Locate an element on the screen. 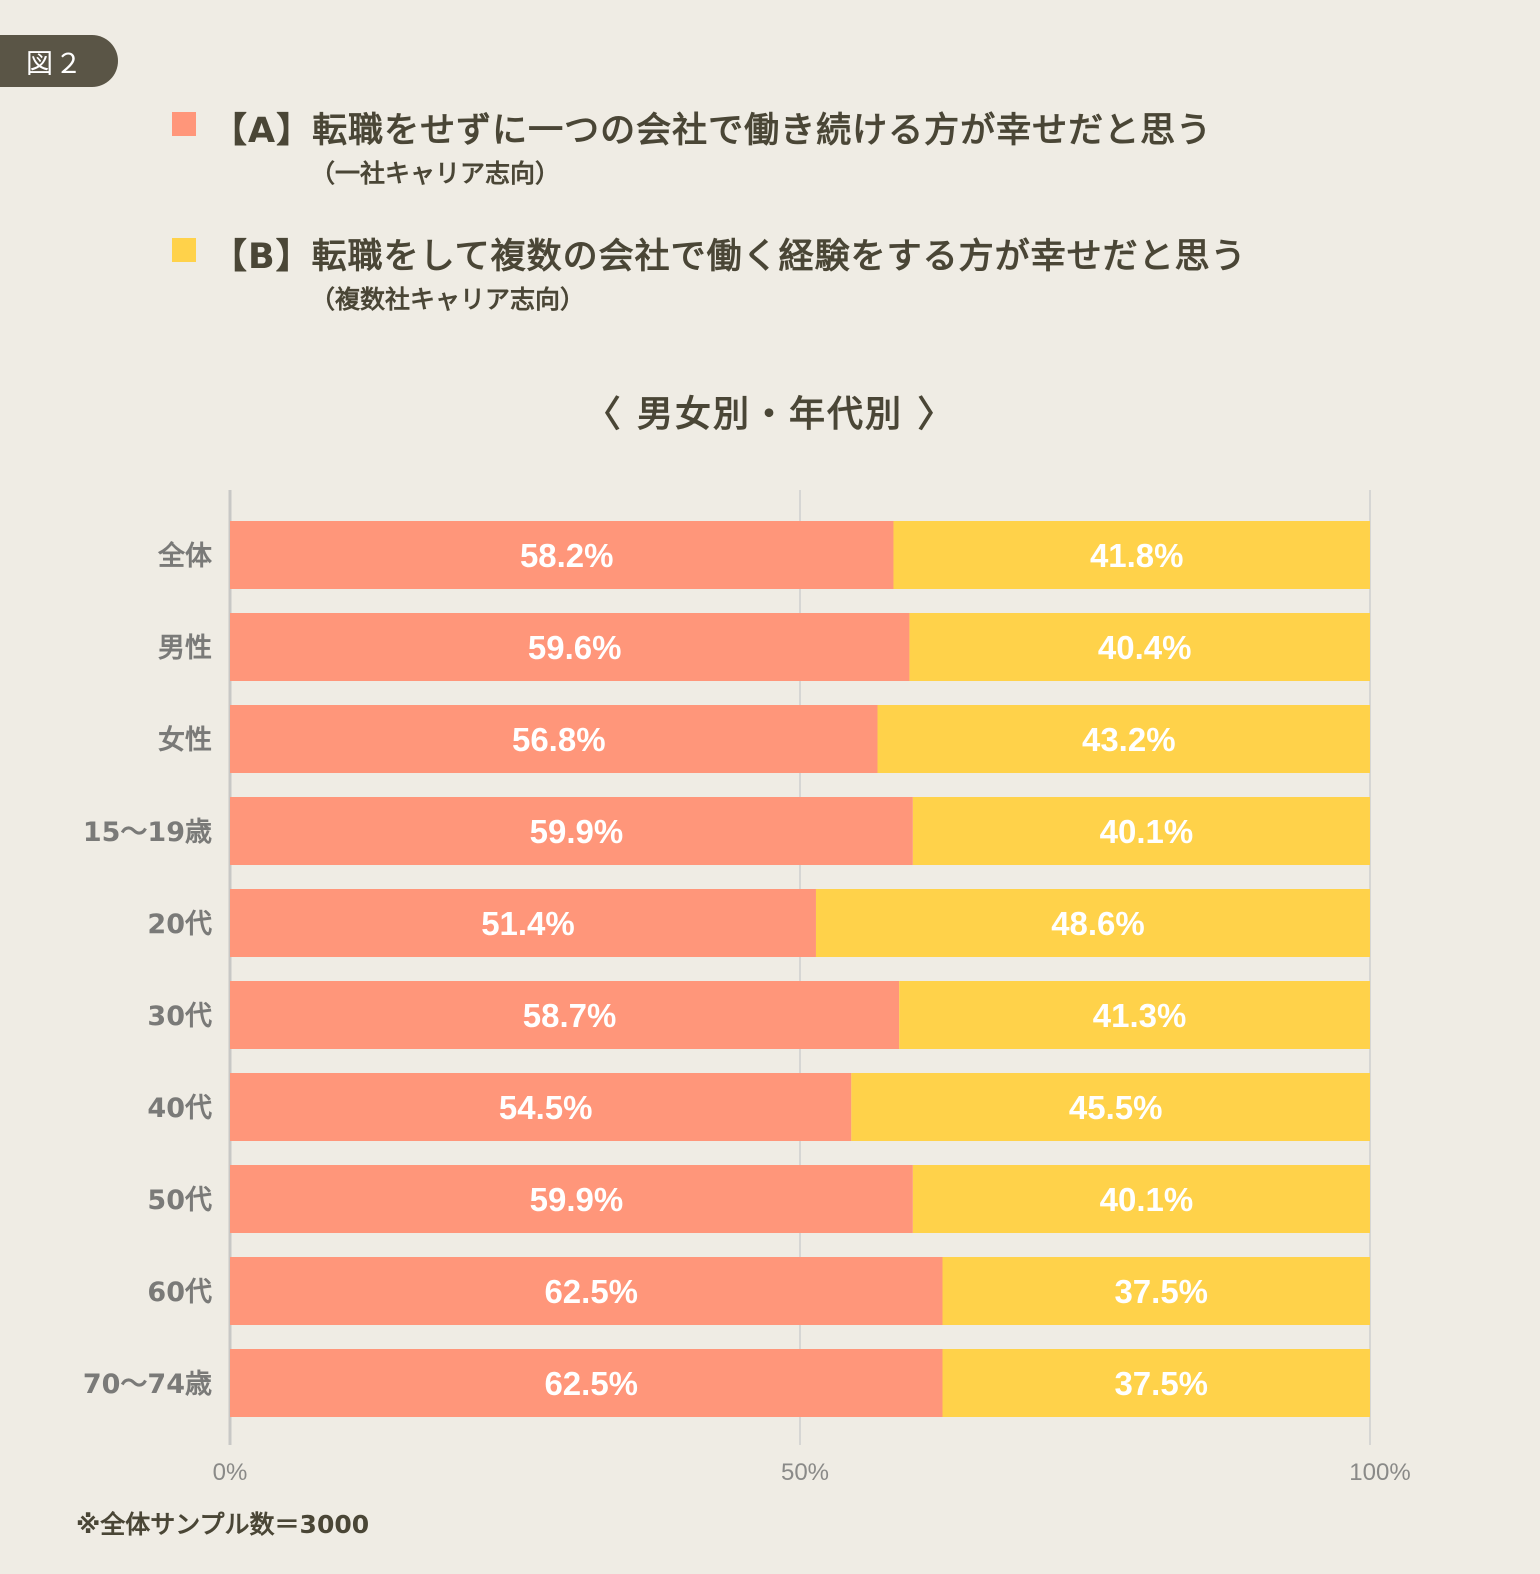 This screenshot has height=1574, width=1540. value-label: 56.8% is located at coordinates (559, 739).